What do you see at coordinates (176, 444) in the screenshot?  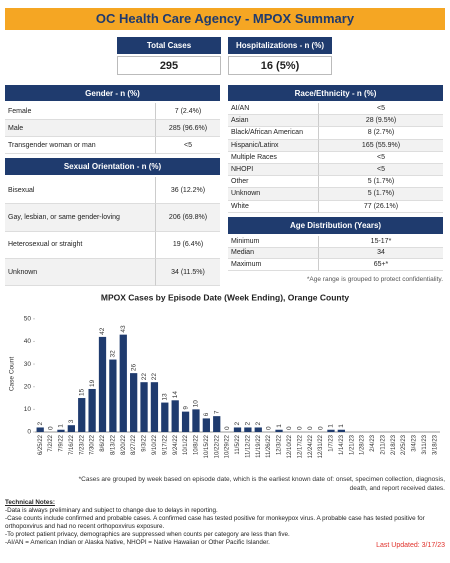 I see `x-tick-label: 9/24/22` at bounding box center [176, 444].